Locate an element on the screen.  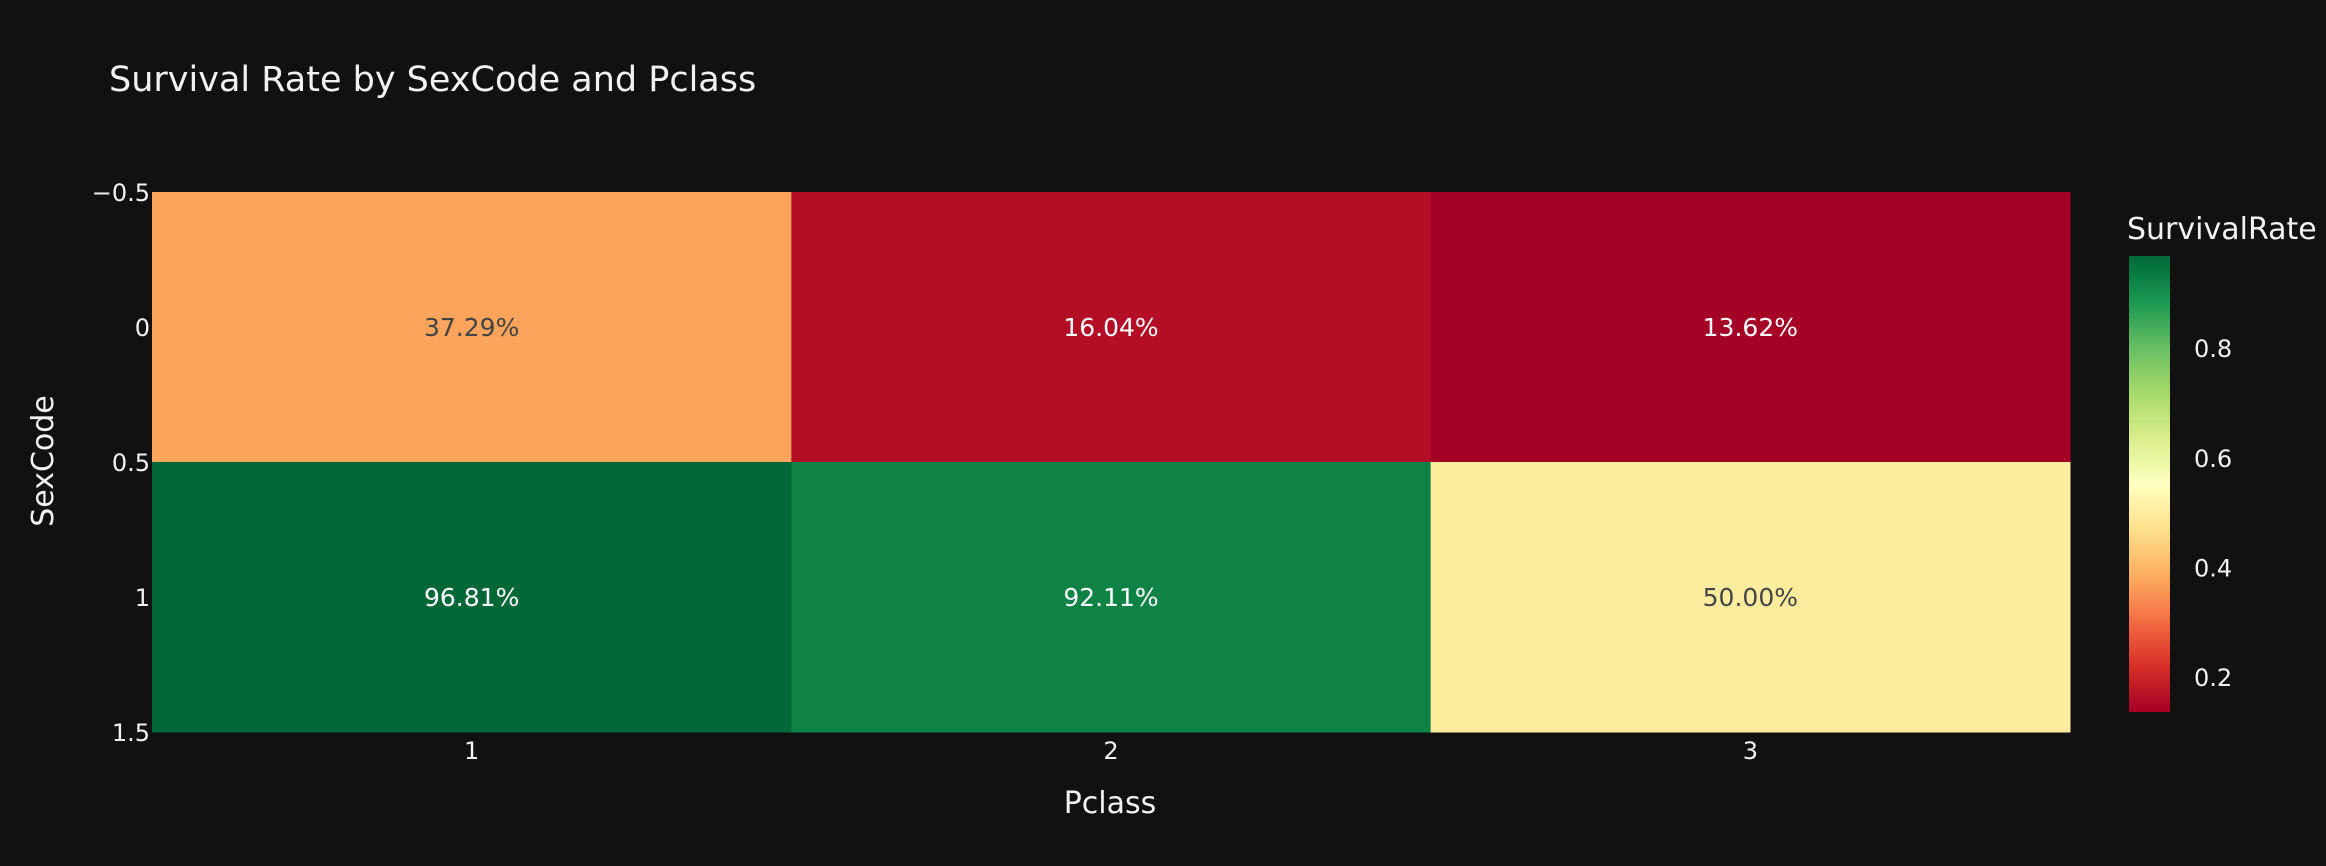
y-axis-ticks: −0.5 0 0.5 1 1.5 is located at coordinates (121, 463).